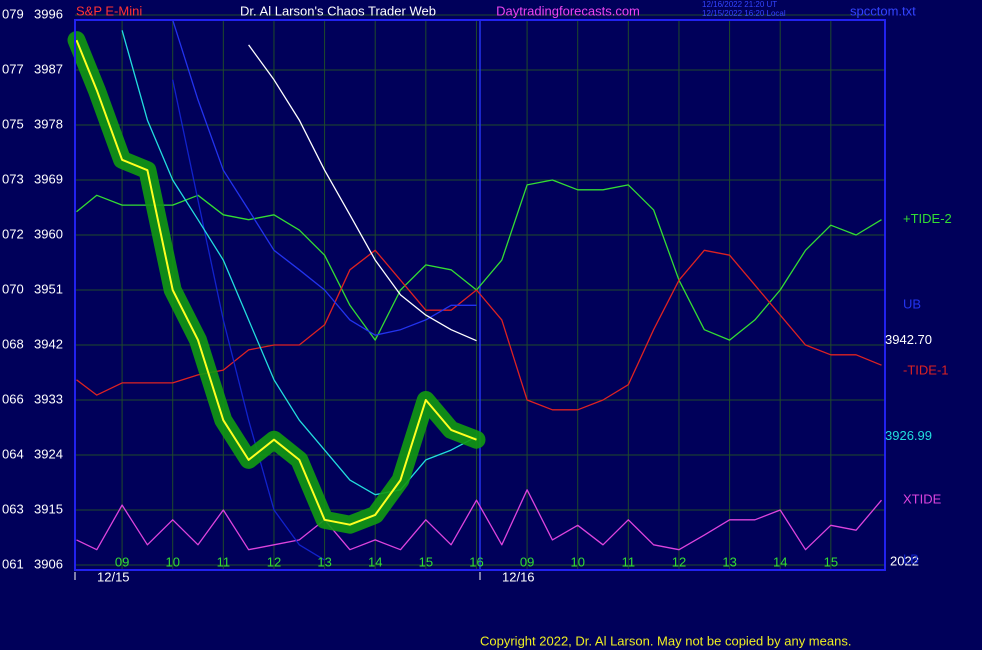 This screenshot has width=982, height=650. What do you see at coordinates (13, 68) in the screenshot?
I see `y-left-label: 077` at bounding box center [13, 68].